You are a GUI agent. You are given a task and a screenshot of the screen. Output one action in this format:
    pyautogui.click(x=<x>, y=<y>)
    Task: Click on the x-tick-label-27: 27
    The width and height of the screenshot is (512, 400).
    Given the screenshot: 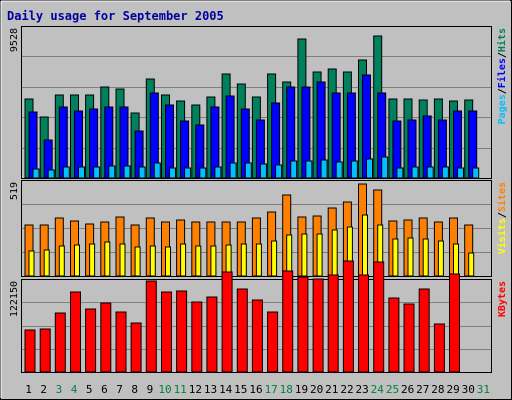 What is the action you would take?
    pyautogui.click(x=422, y=389)
    